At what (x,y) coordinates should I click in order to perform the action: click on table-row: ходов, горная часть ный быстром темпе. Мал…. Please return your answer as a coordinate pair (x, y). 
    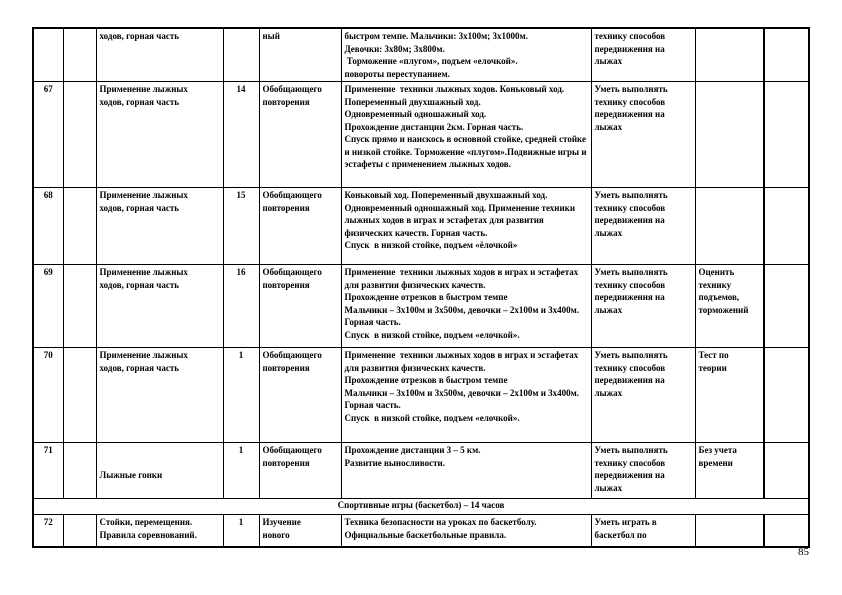
    Looking at the image, I should click on (421, 54).